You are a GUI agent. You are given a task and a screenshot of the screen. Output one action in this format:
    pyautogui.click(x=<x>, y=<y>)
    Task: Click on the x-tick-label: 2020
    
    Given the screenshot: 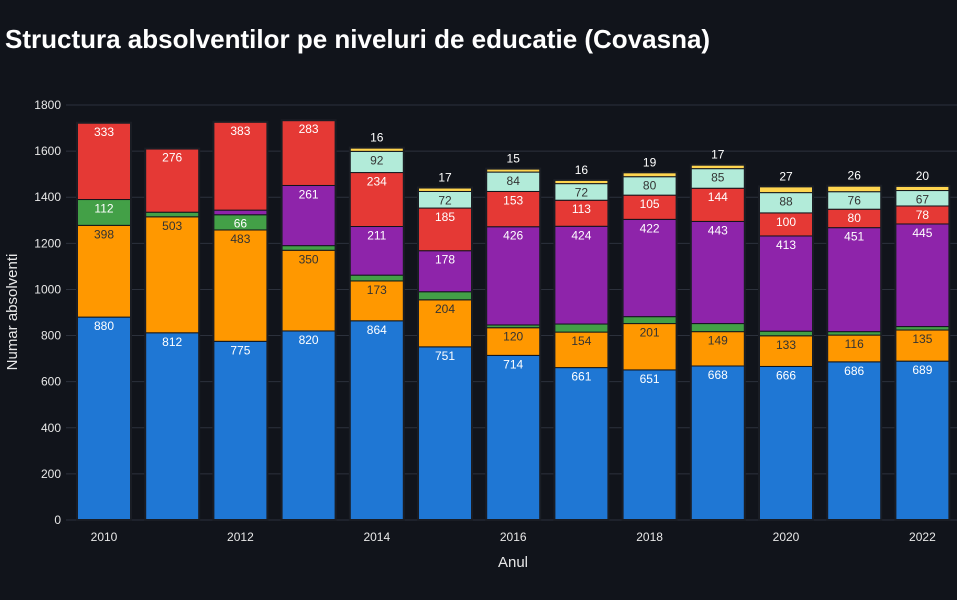 What is the action you would take?
    pyautogui.click(x=786, y=537)
    